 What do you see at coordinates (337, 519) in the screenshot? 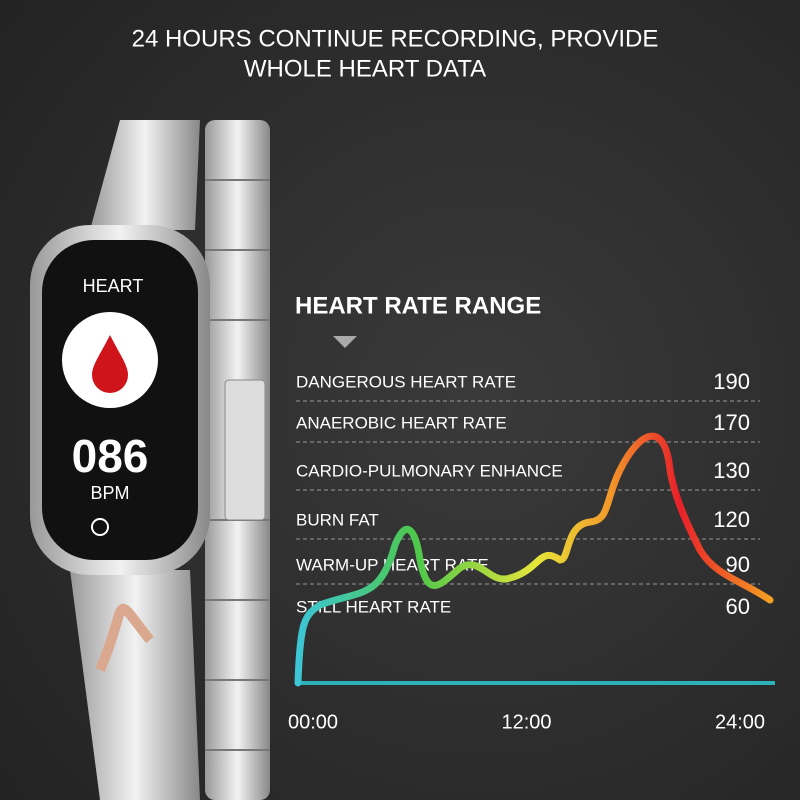
I see `zone-label: BURN FAT` at bounding box center [337, 519].